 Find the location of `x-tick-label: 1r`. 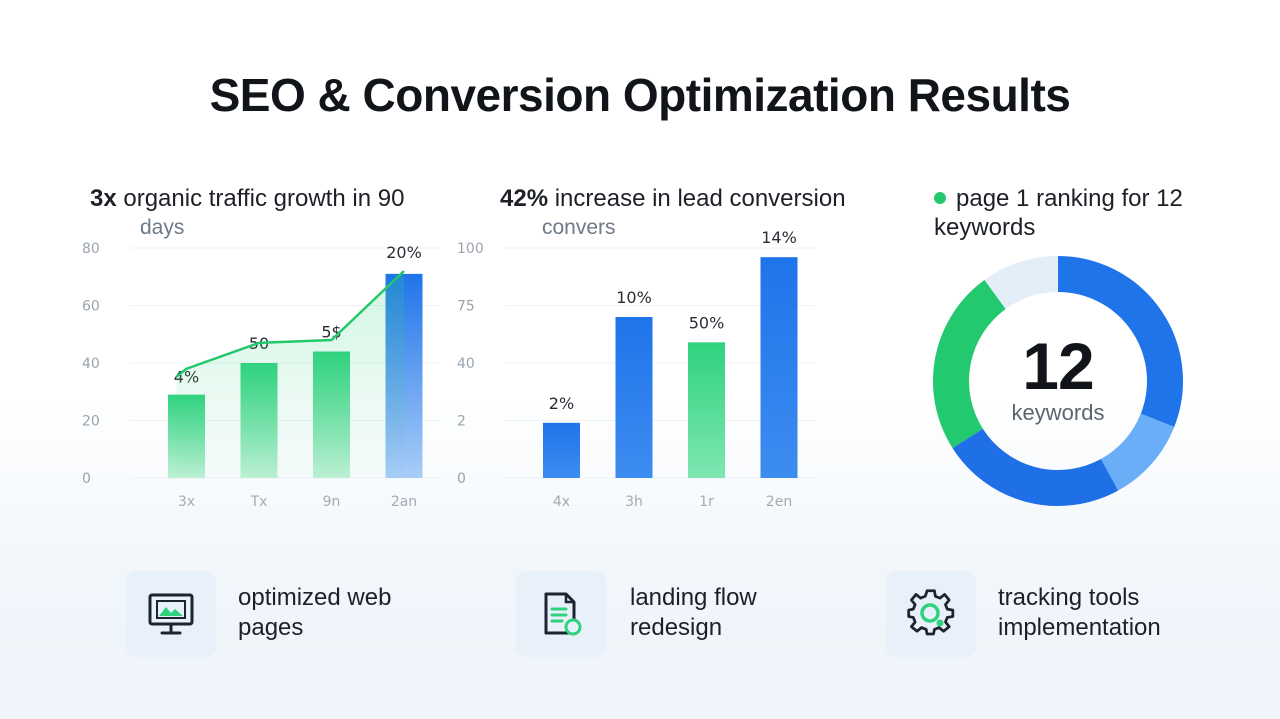

x-tick-label: 1r is located at coordinates (706, 502).